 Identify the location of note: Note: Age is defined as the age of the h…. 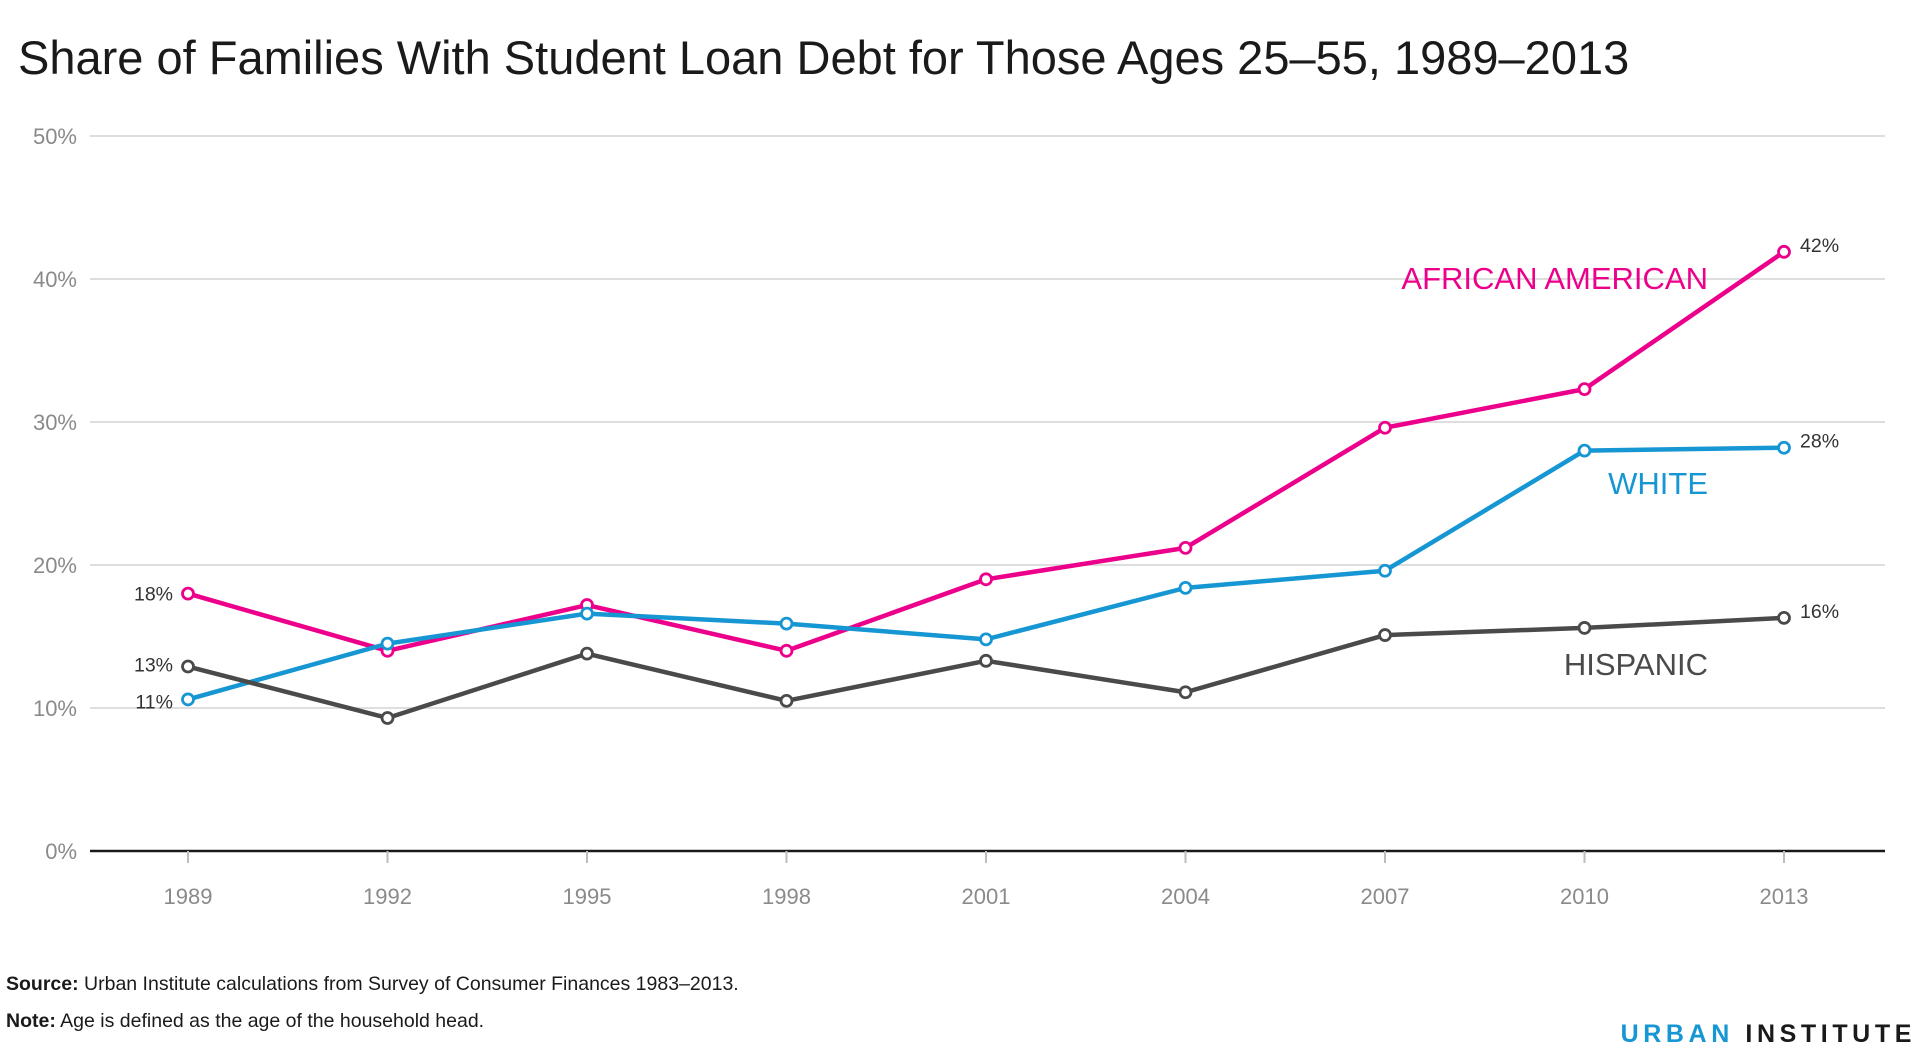
(372, 1021).